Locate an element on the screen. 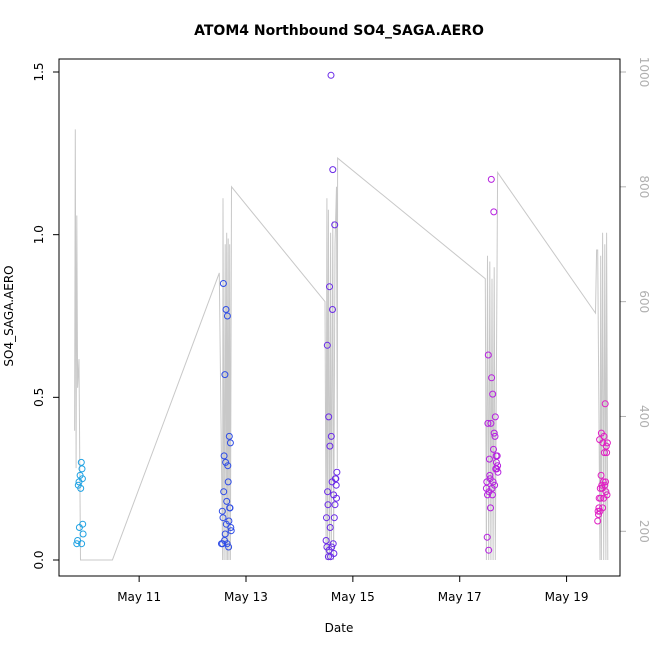 The width and height of the screenshot is (650, 650). y2-tick-label: 1000 is located at coordinates (643, 72).